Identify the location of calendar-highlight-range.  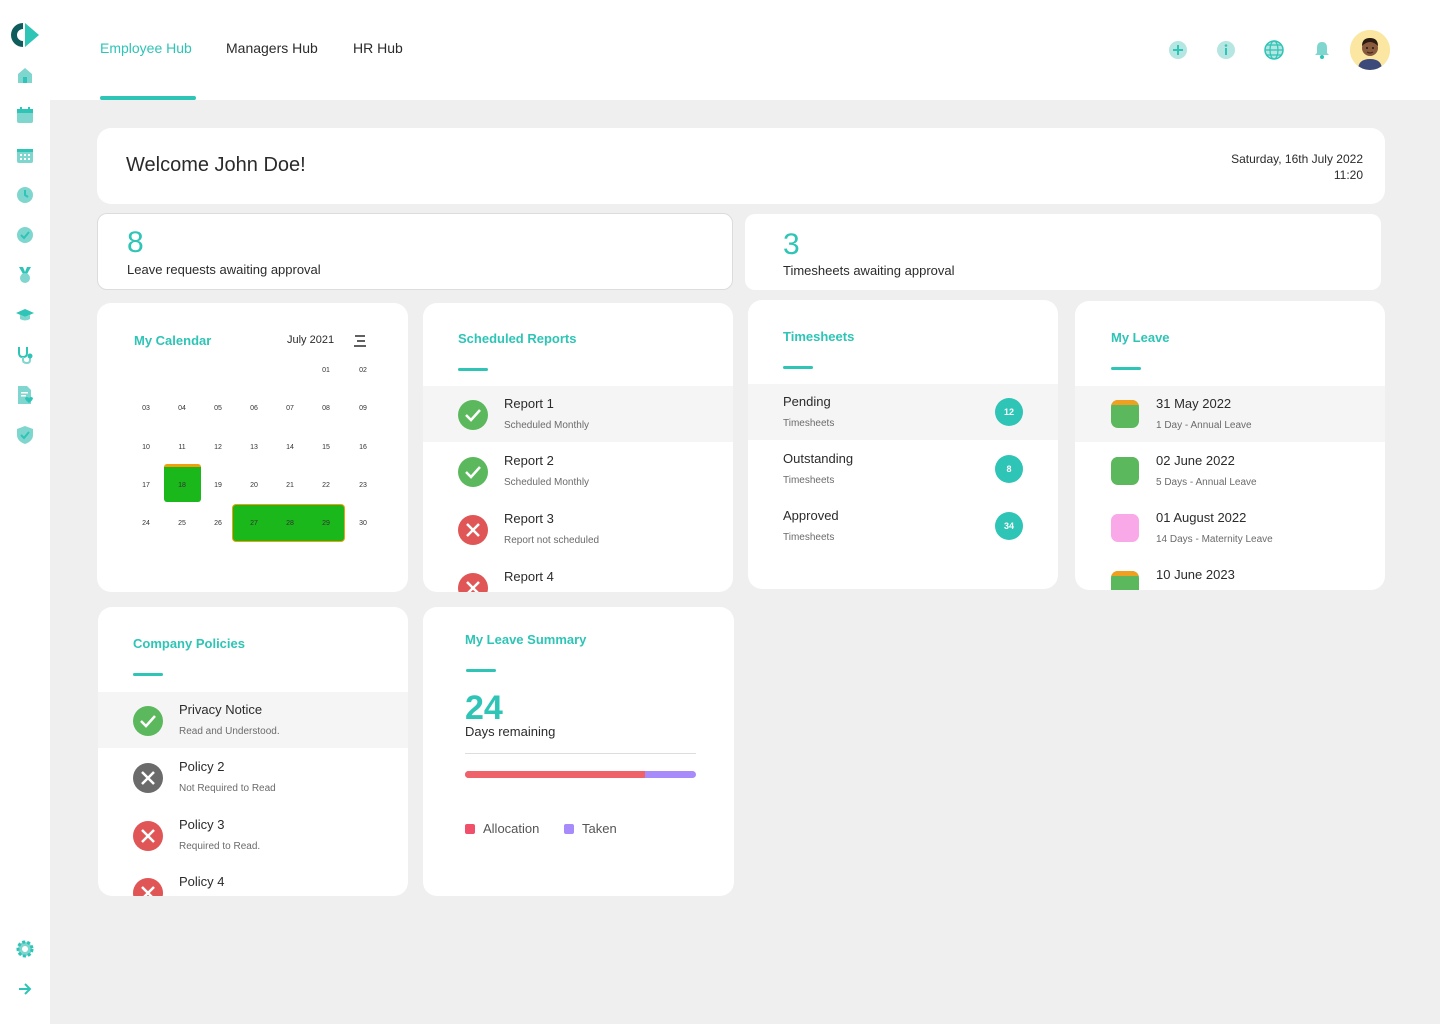
(288, 523).